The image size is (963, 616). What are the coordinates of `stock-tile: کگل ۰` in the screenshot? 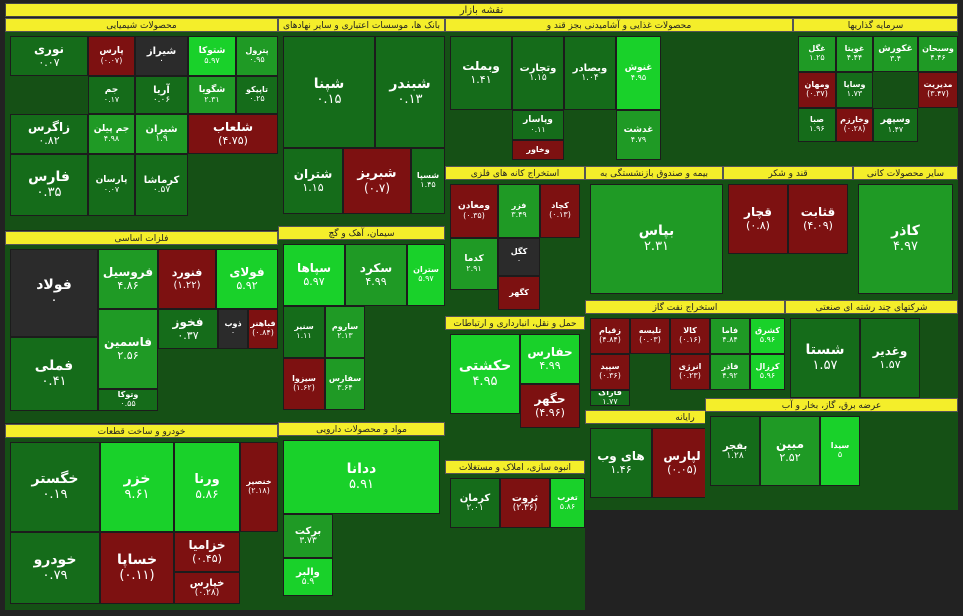 It's located at (519, 257).